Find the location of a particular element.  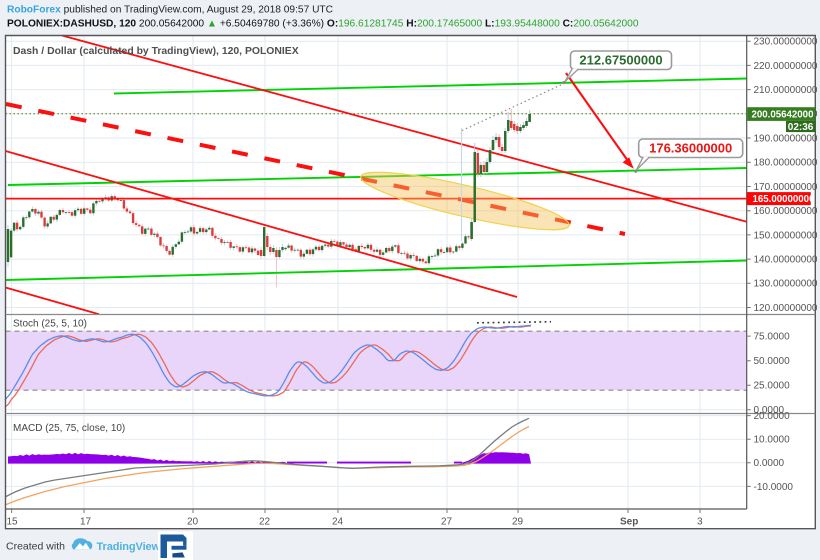

svg-text: -10.0000 is located at coordinates (774, 487).